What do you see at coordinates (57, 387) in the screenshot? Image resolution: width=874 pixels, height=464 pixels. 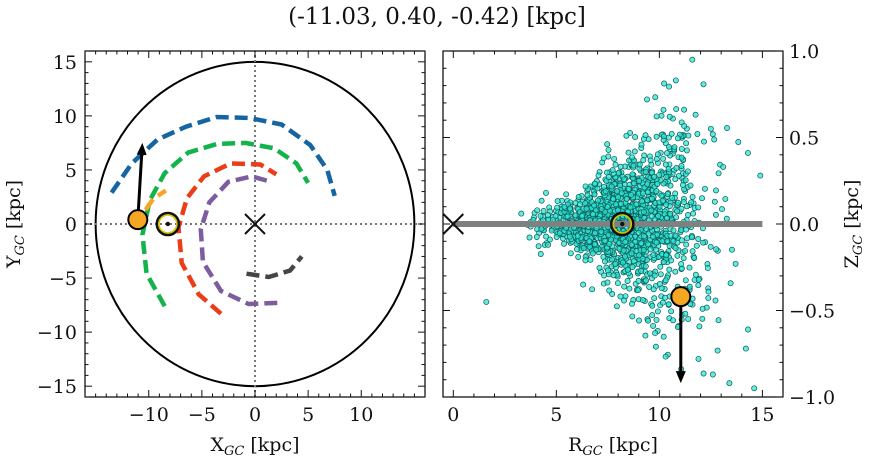 I see `left-ytick-label: −15` at bounding box center [57, 387].